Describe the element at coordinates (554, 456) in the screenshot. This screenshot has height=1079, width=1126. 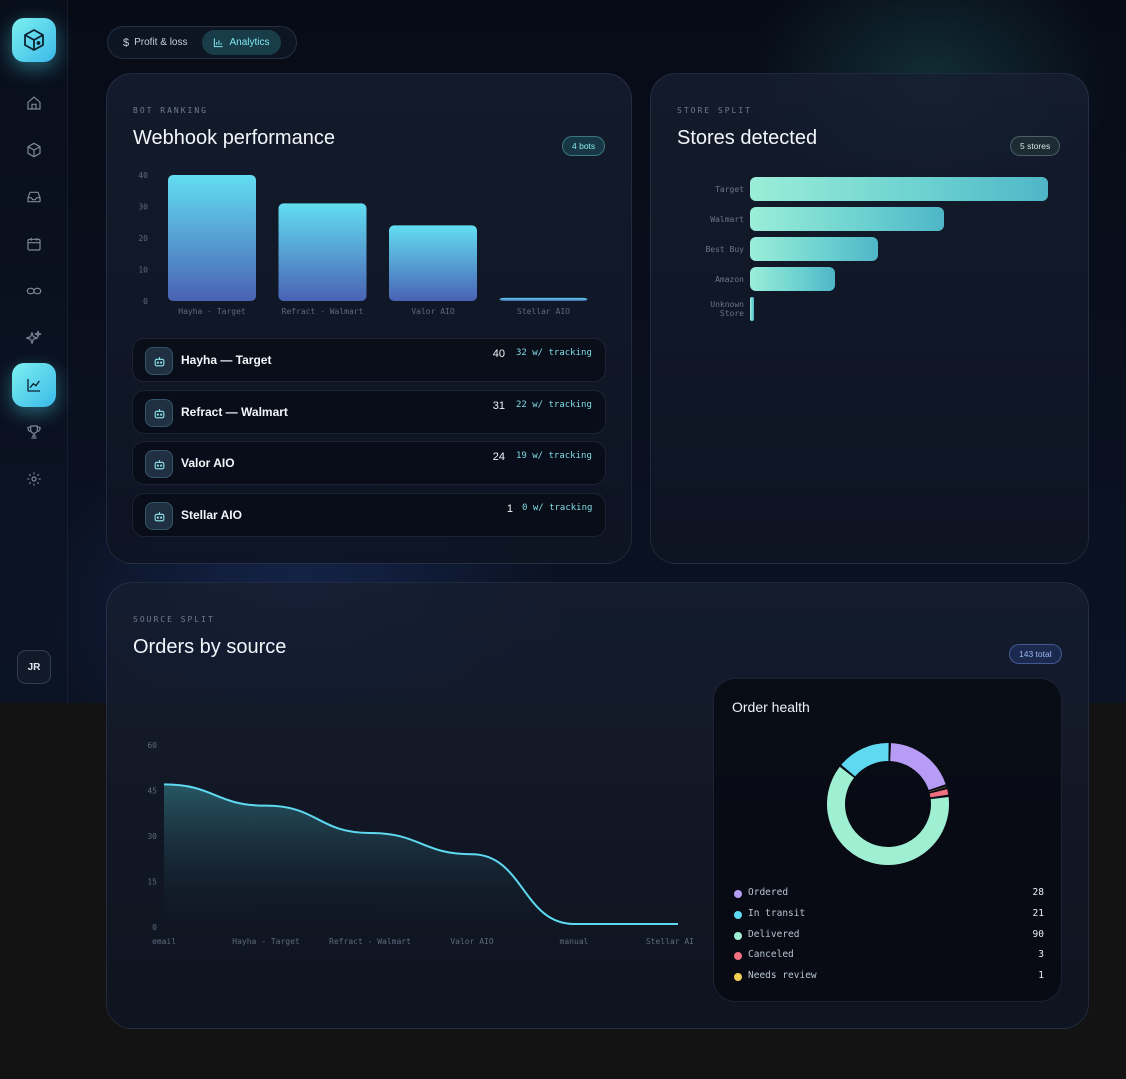
I see `bot-tracking: 19 w/ tracking` at that location.